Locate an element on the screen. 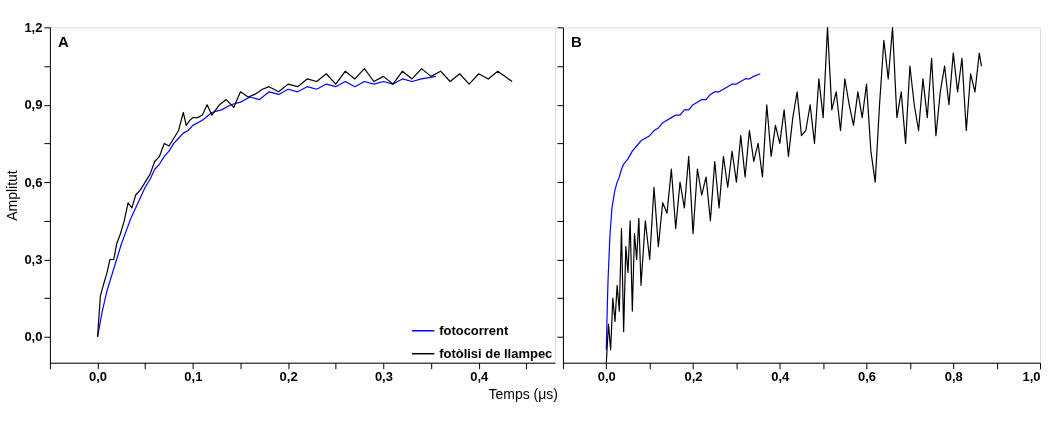 The width and height of the screenshot is (1051, 425). annotation: B is located at coordinates (576, 42).